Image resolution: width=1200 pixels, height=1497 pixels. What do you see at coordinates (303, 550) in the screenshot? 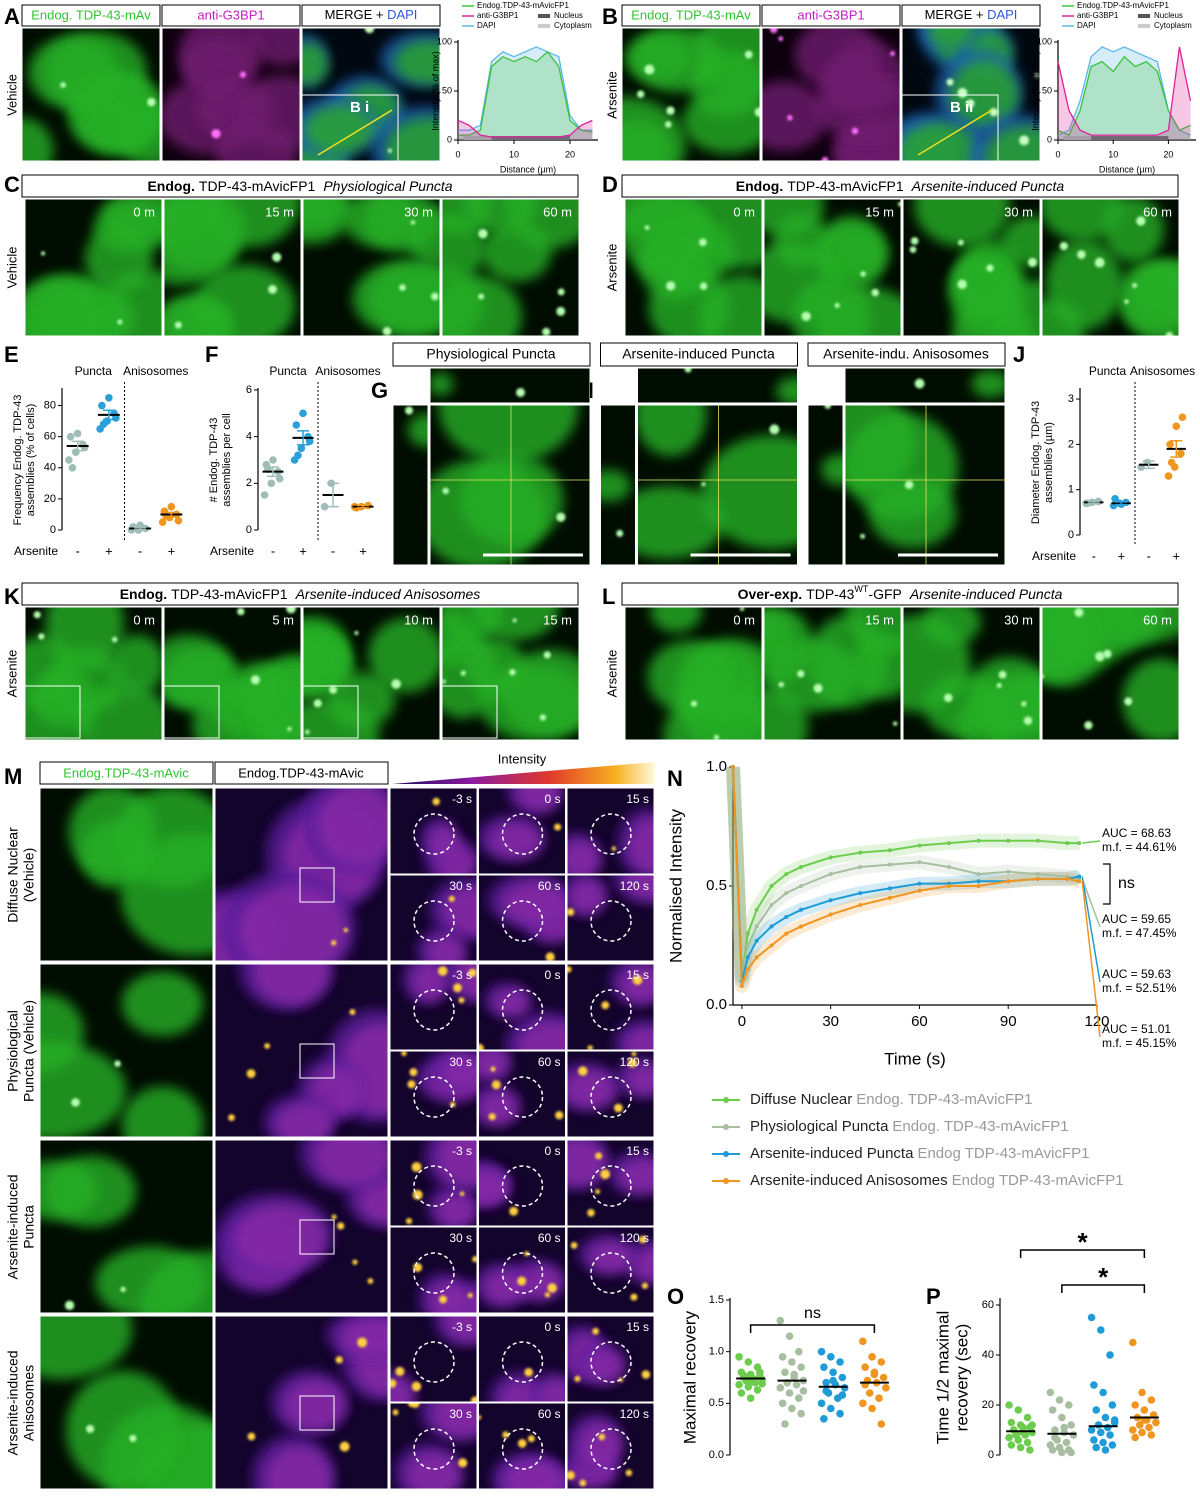
I see `x-tick-label: +` at bounding box center [303, 550].